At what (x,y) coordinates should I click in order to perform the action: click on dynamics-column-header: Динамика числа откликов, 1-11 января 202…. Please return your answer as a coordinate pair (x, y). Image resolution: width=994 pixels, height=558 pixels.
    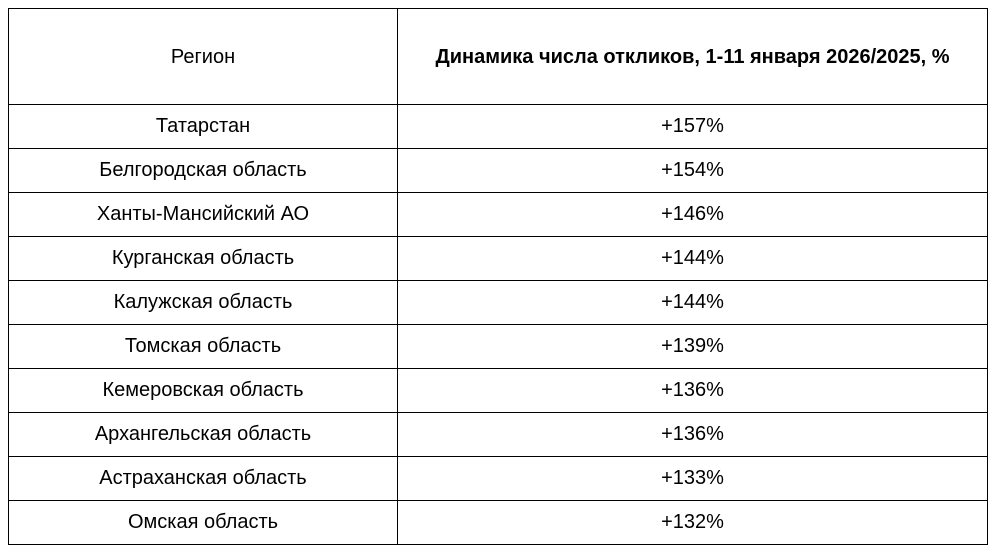
    Looking at the image, I should click on (692, 56).